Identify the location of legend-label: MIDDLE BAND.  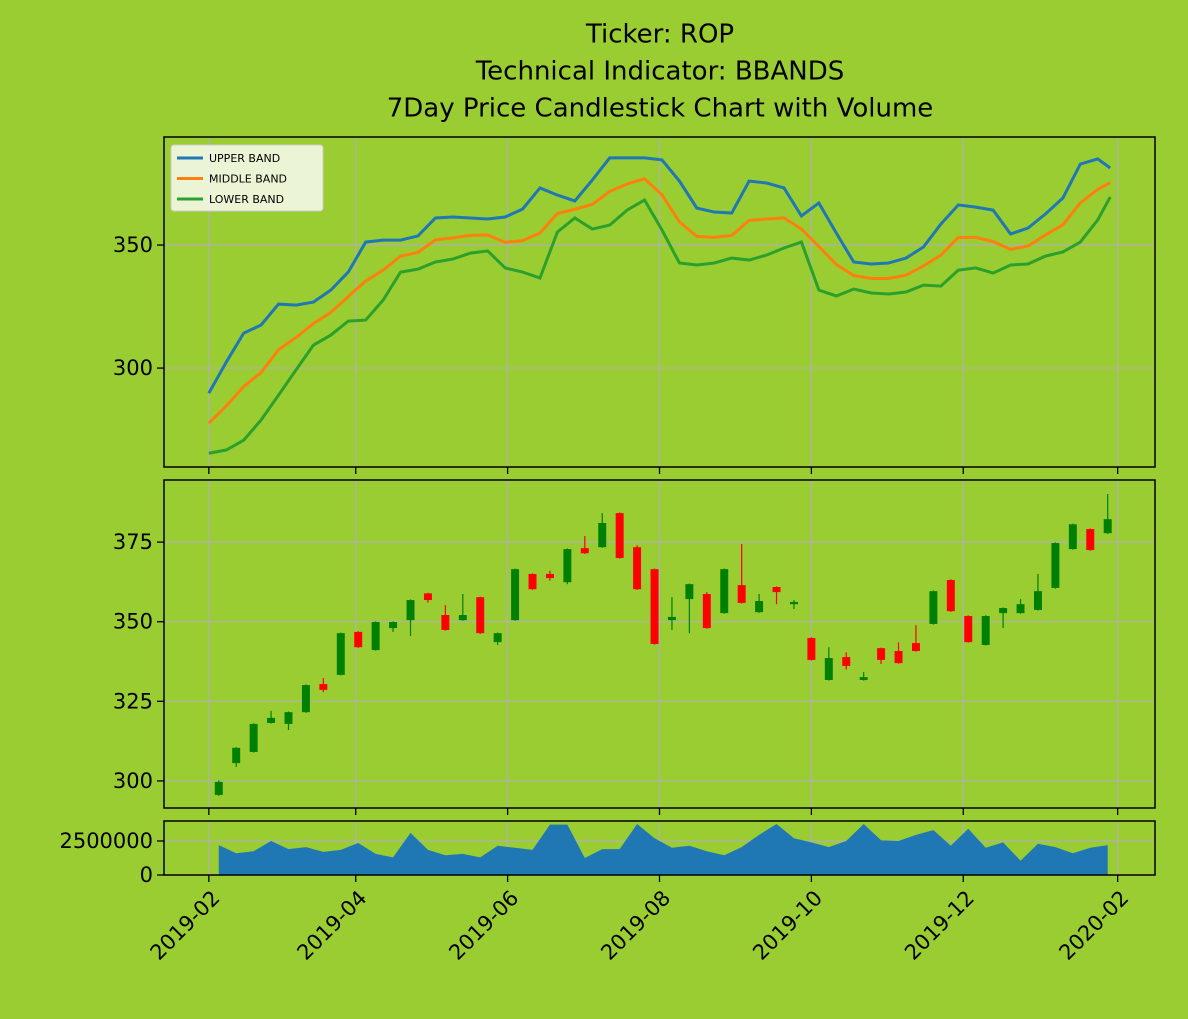
(248, 179).